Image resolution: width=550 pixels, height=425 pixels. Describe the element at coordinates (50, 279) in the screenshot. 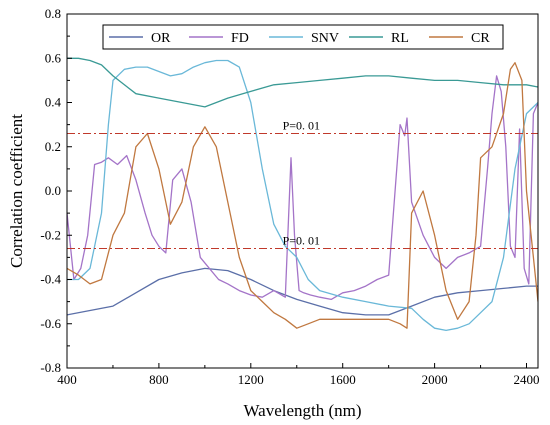

I see `y-tick-label: -0.4` at that location.